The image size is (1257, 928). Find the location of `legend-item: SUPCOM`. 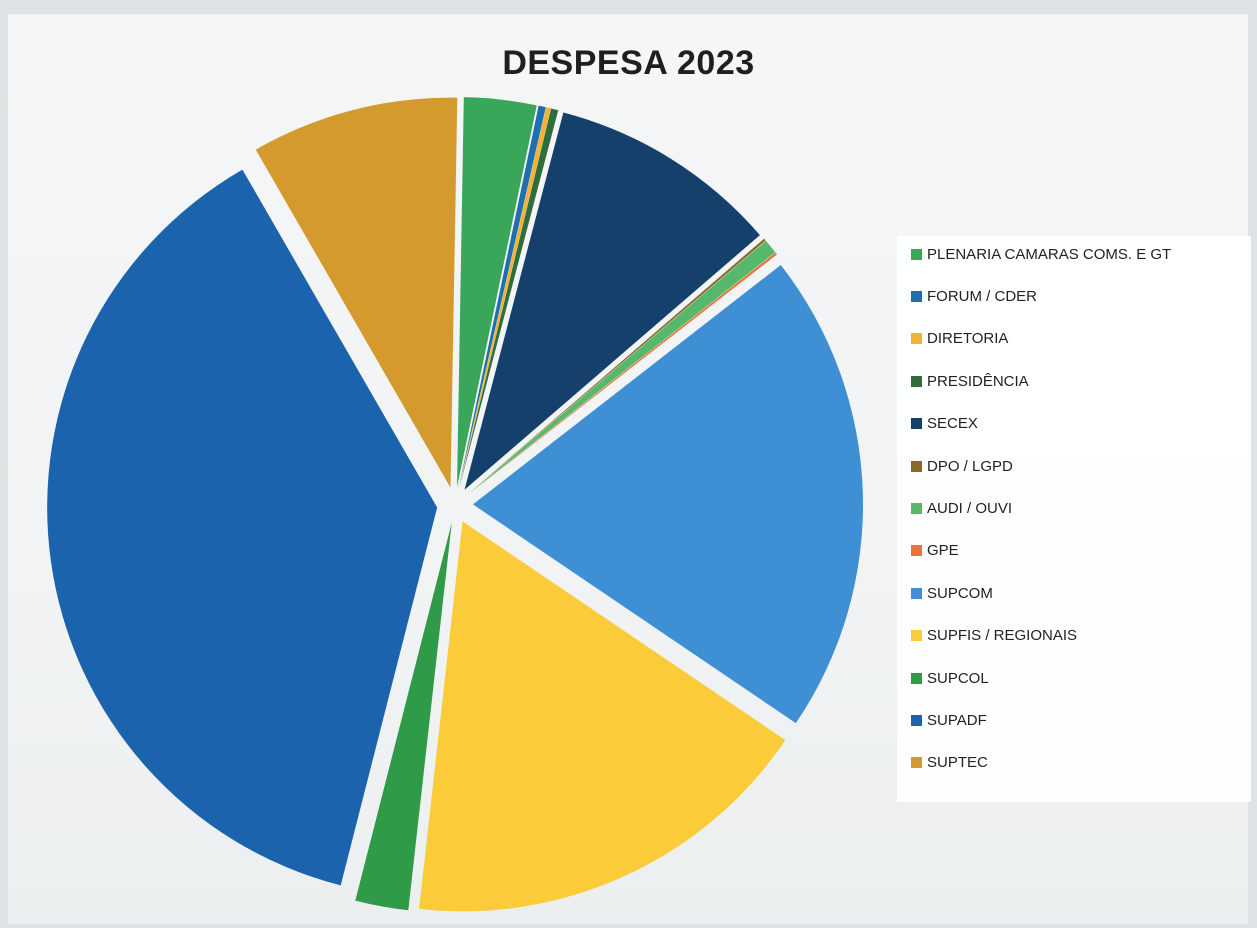

legend-item: SUPCOM is located at coordinates (952, 593).